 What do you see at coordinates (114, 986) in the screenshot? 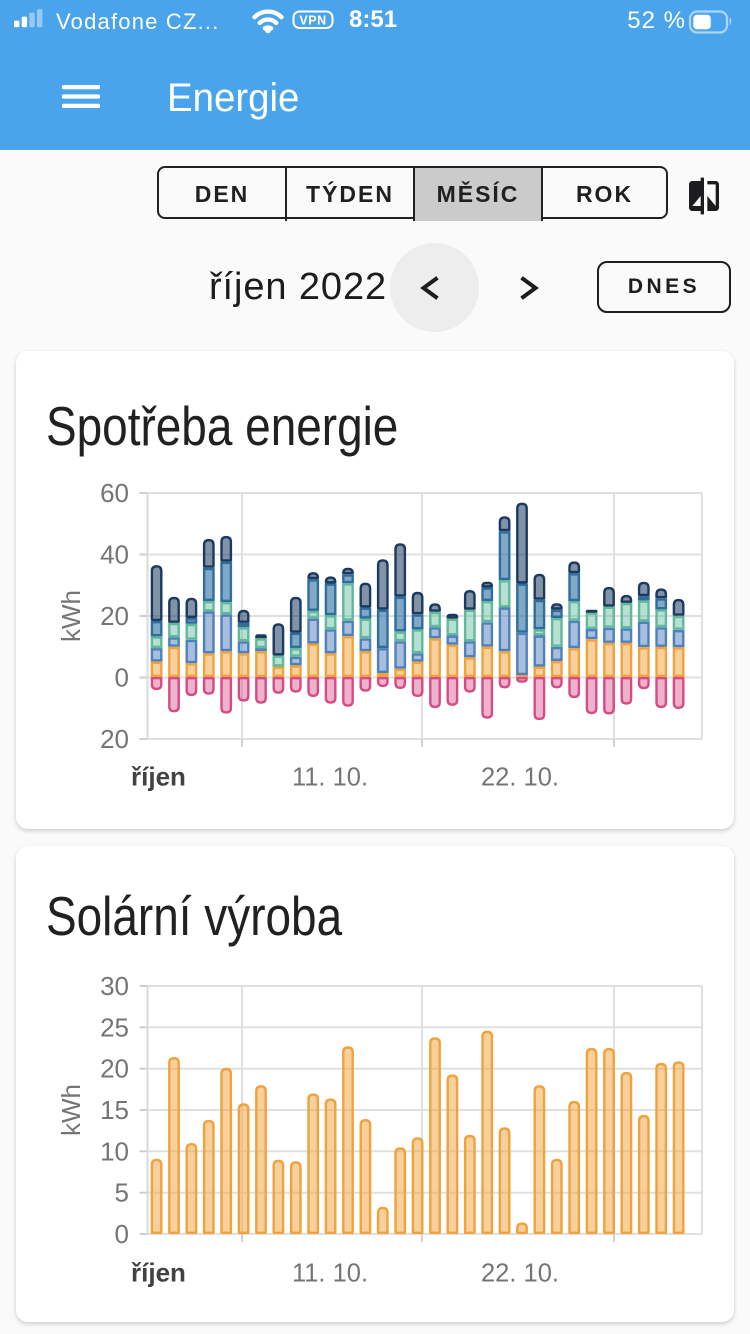
I see `svg-text: 30` at bounding box center [114, 986].